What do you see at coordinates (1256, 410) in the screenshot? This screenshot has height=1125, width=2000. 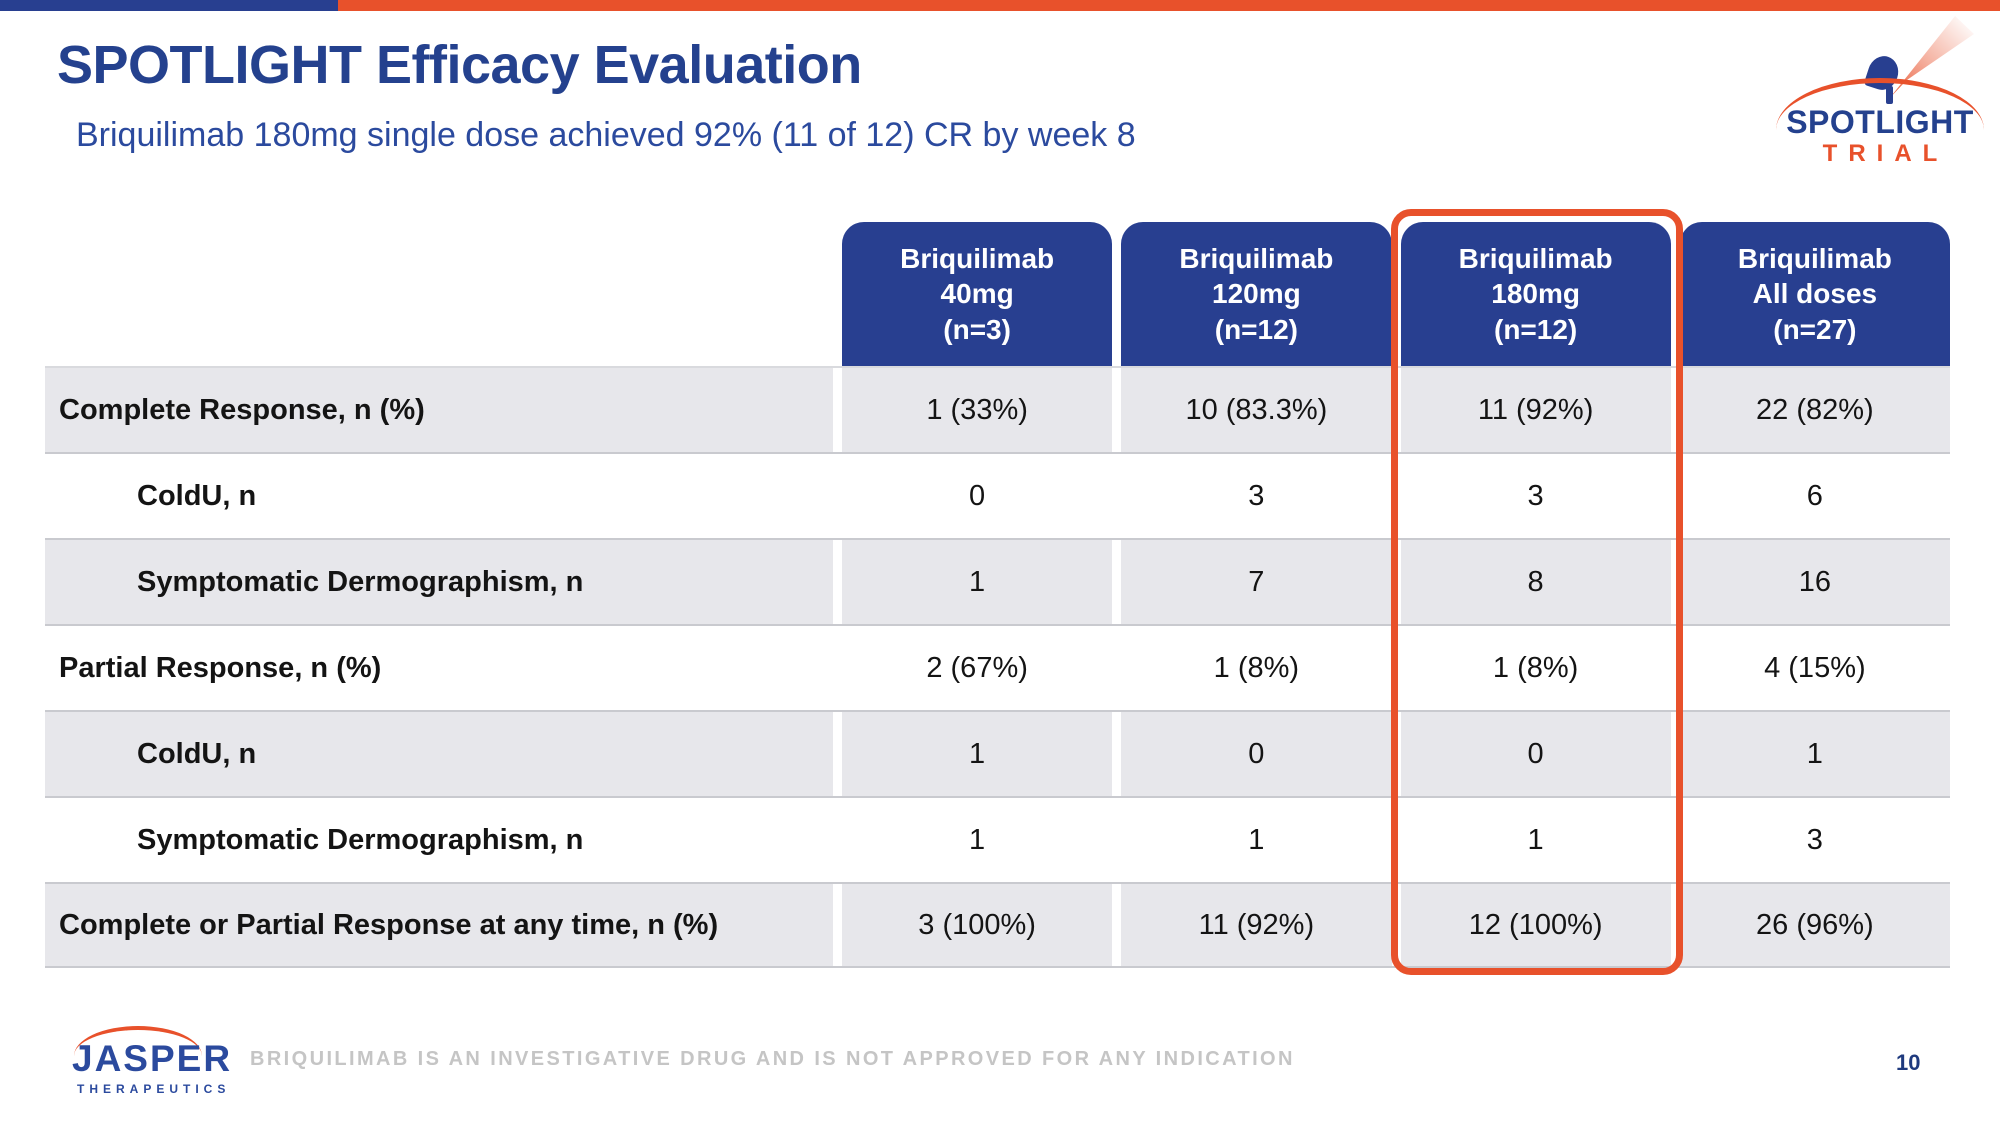 I see `cell-value: 10 (83.3%)` at bounding box center [1256, 410].